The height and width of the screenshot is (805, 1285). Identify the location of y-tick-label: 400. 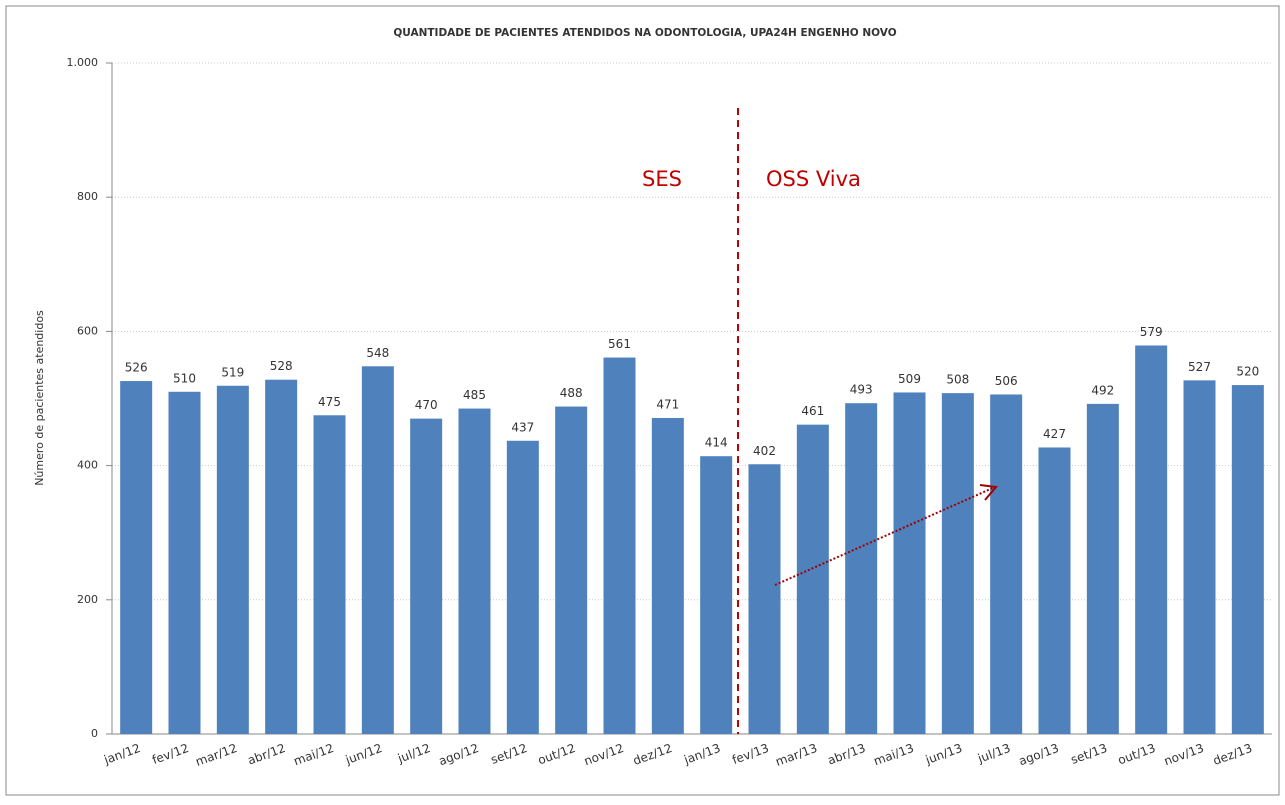
(87, 465).